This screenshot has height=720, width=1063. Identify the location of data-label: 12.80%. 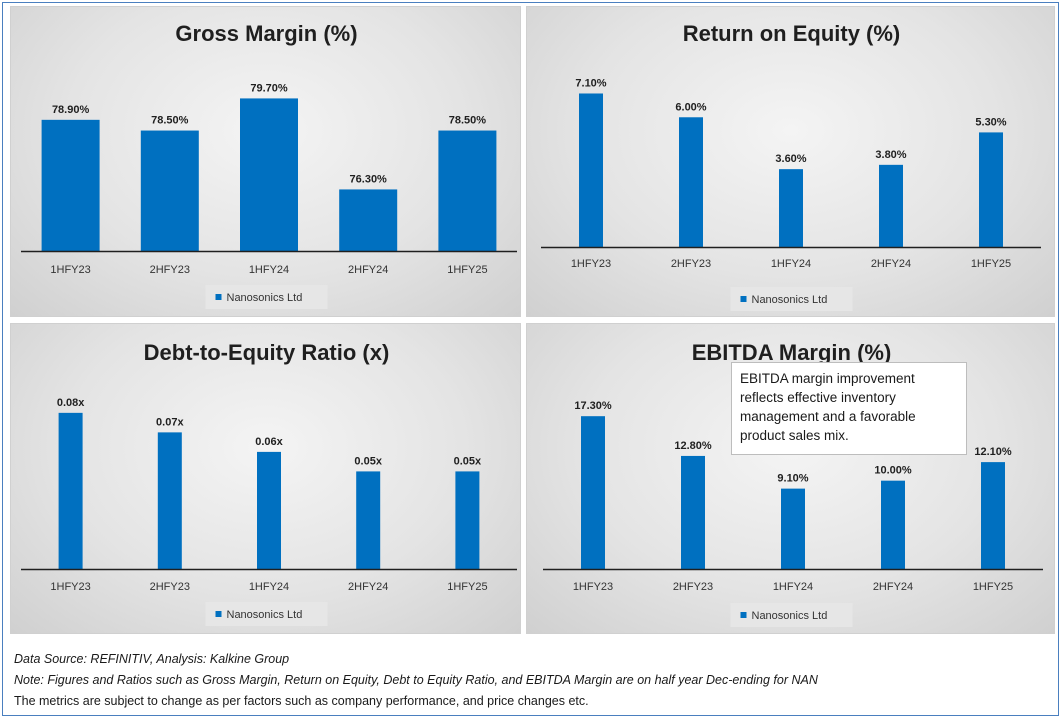
(693, 446).